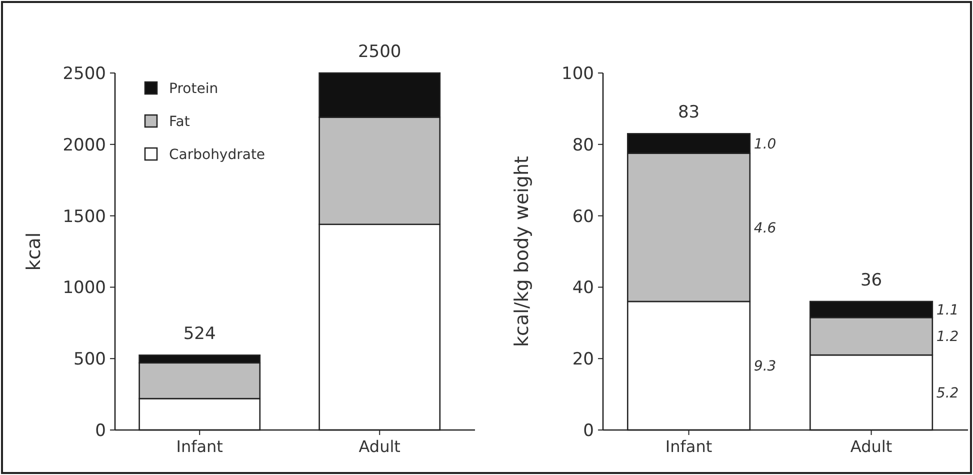 The height and width of the screenshot is (475, 973). What do you see at coordinates (578, 74) in the screenshot?
I see `y-tick-label: 100` at bounding box center [578, 74].